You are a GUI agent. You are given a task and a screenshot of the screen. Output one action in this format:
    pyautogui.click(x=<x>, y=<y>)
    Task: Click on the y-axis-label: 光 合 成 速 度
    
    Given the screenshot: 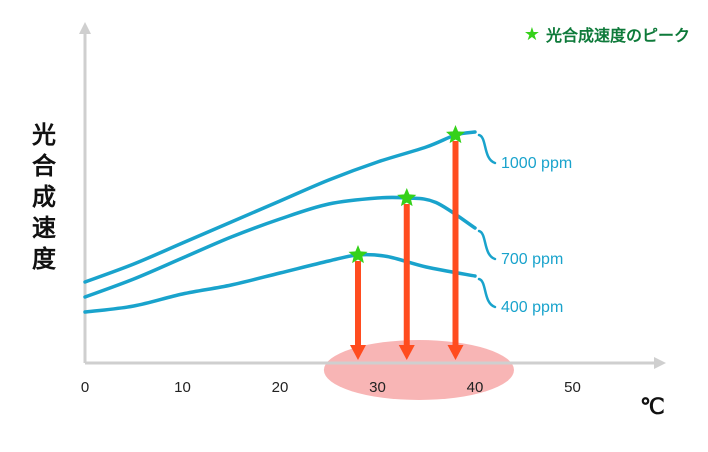 What is the action you would take?
    pyautogui.click(x=44, y=197)
    